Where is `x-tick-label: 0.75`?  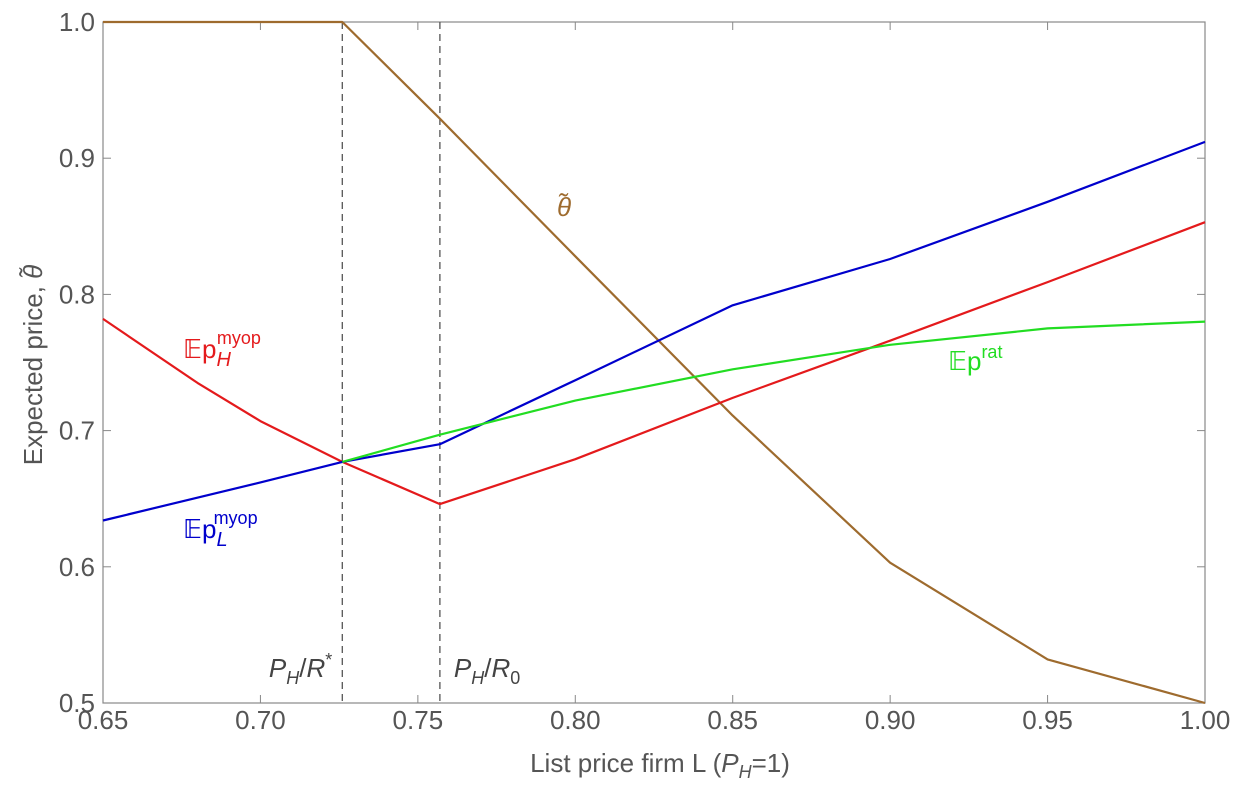 x-tick-label: 0.75 is located at coordinates (418, 720).